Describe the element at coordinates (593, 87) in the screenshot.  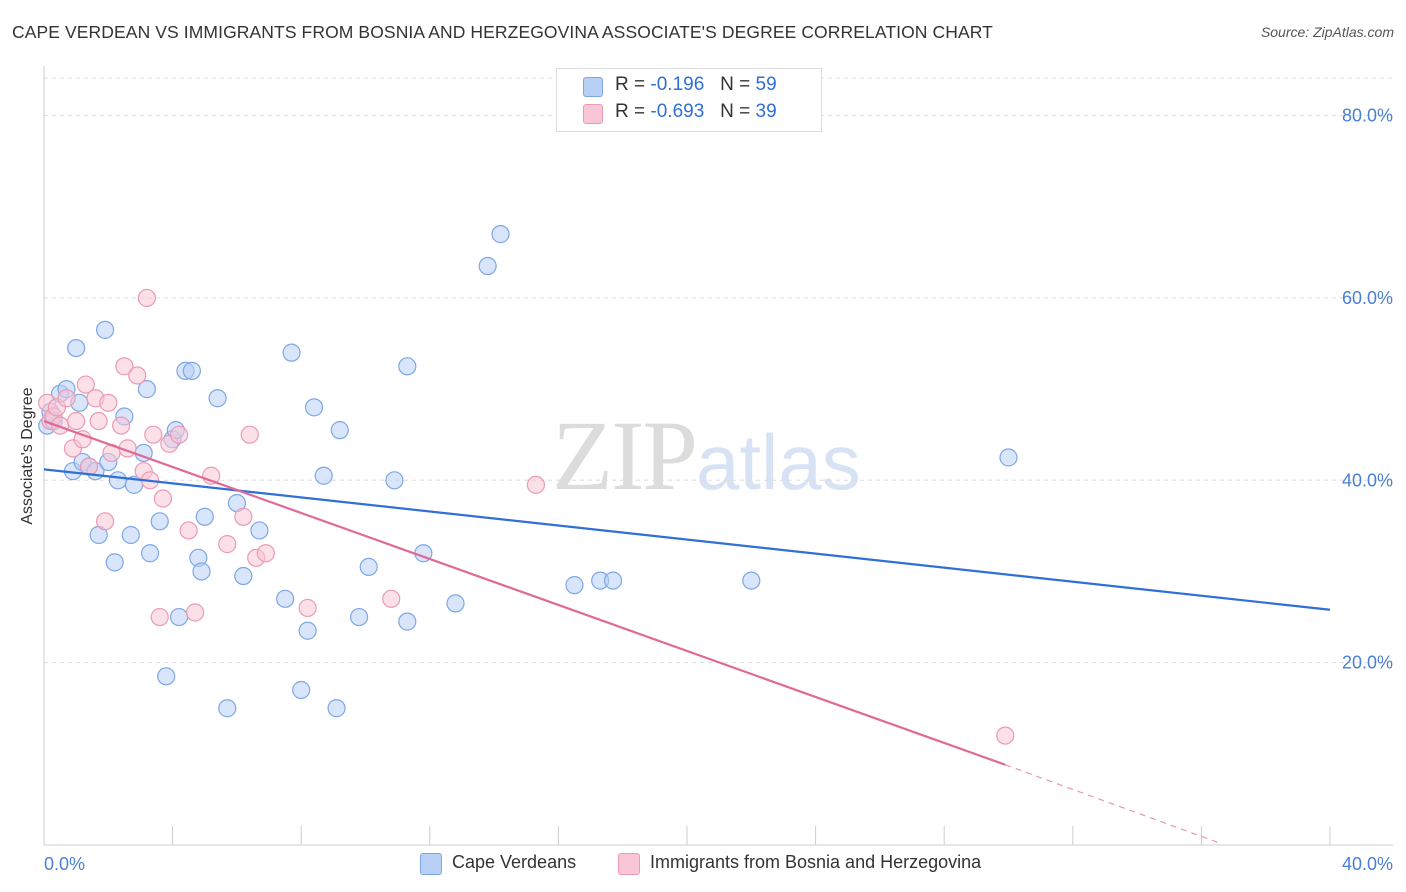
I see `legend-swatch-blue` at that location.